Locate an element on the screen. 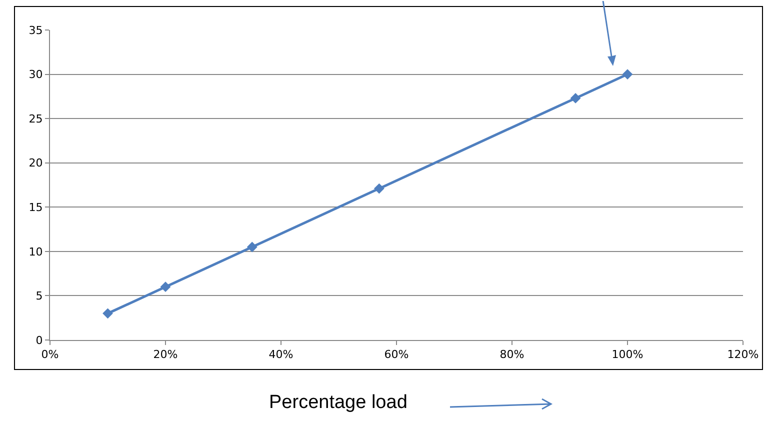  y-tick-label: 0 is located at coordinates (39, 340).